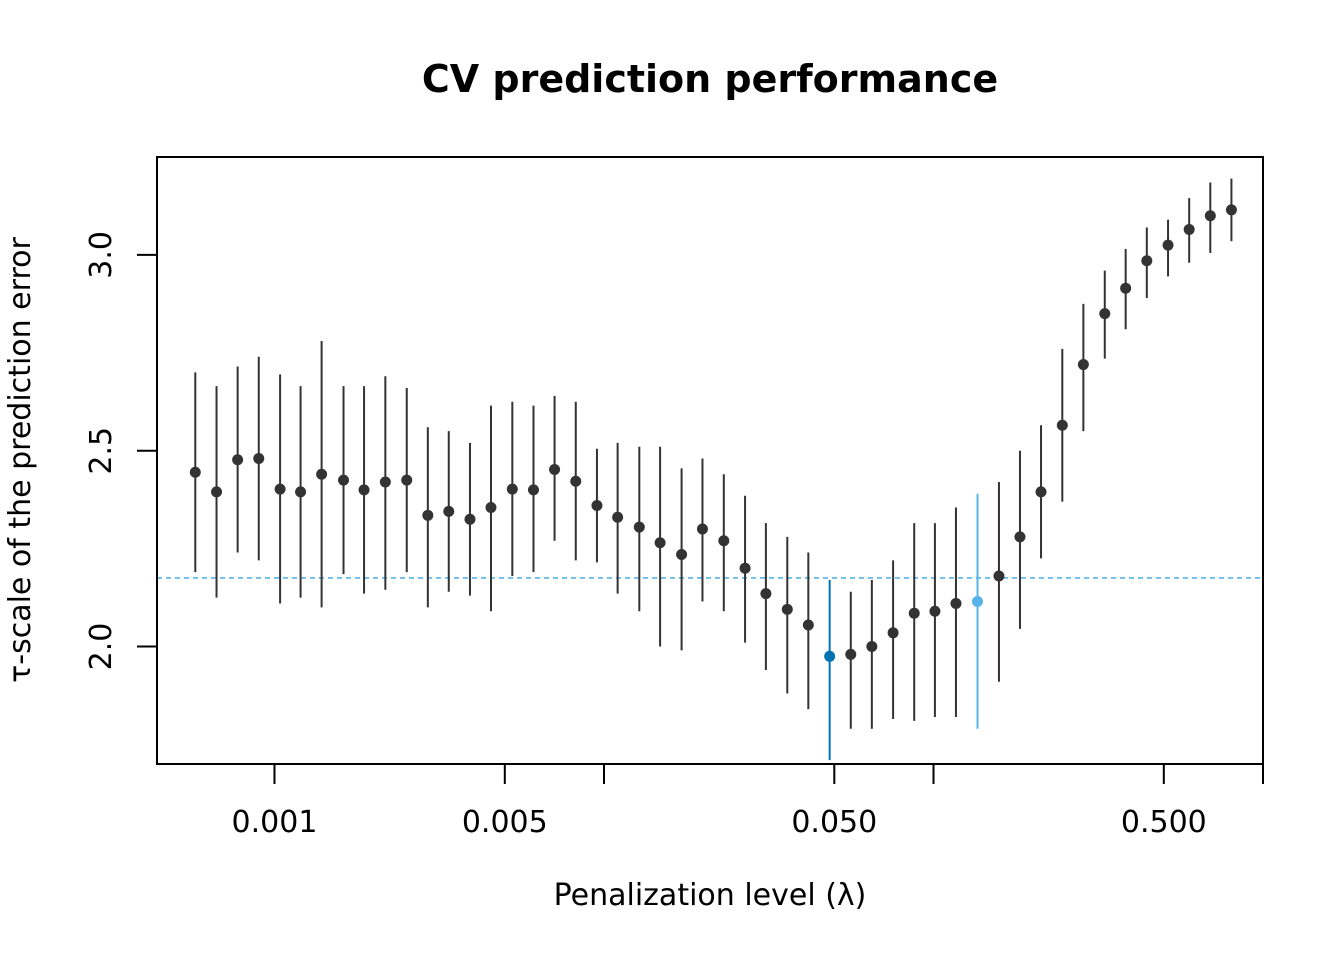  I want to click on x-tick-label: 0.500, so click(1164, 822).